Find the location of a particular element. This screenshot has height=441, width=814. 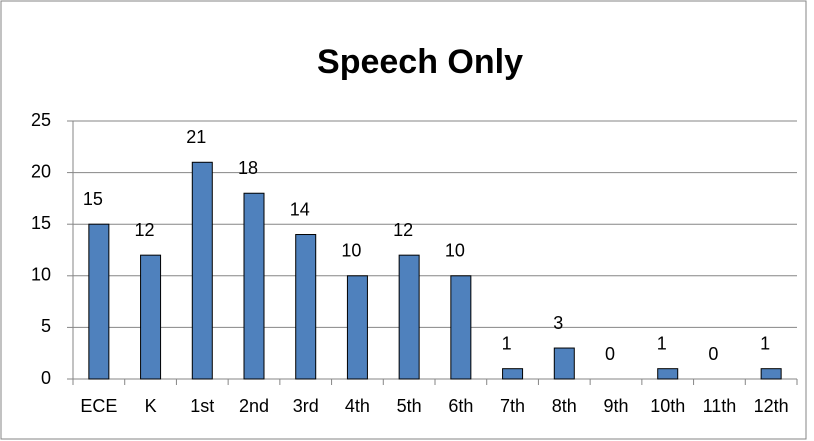

x-tick-label: 12th is located at coordinates (771, 406).